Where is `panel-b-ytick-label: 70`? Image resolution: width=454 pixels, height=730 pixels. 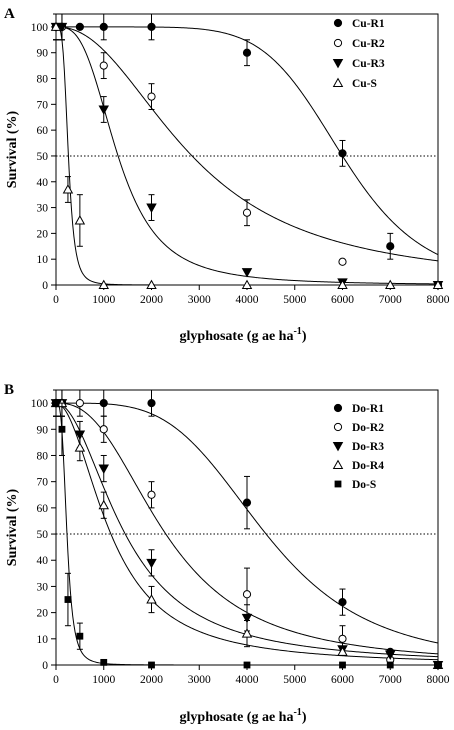
panel-b-ytick-label: 70 is located at coordinates (43, 483).